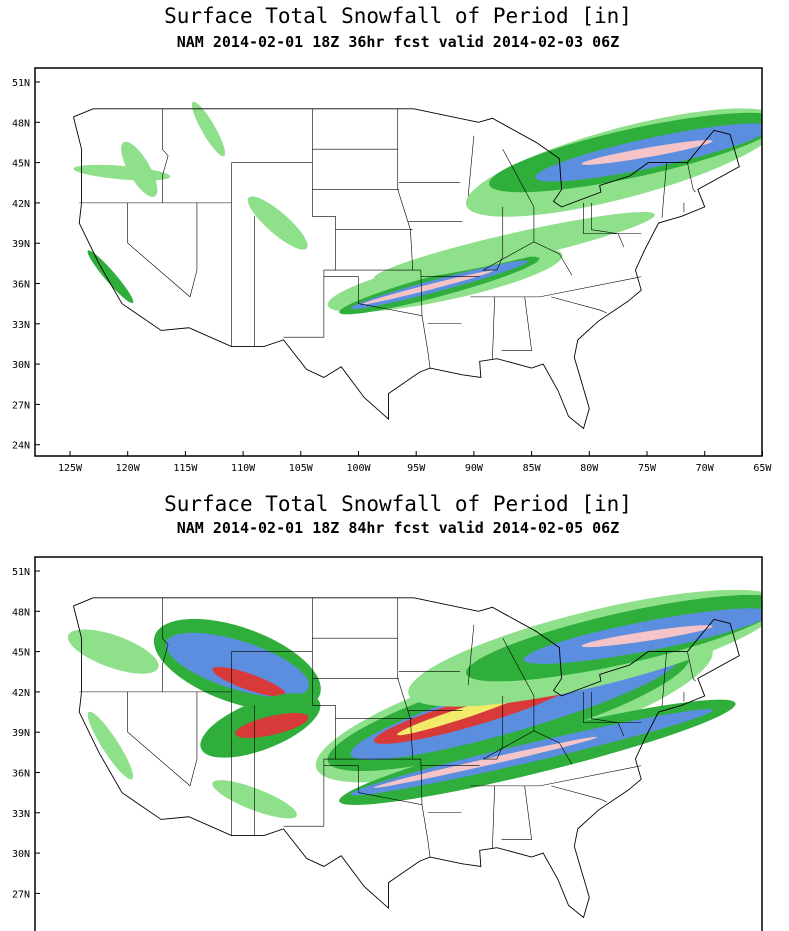 Image resolution: width=789 pixels, height=931 pixels. Describe the element at coordinates (301, 468) in the screenshot. I see `lon-label: 105W` at that location.